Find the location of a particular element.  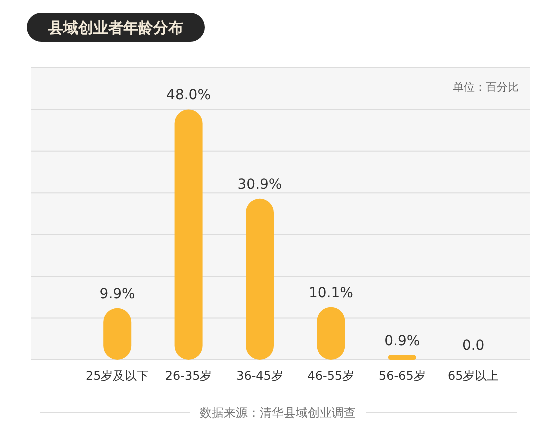

title: 县域创业者年龄分布 is located at coordinates (116, 27).